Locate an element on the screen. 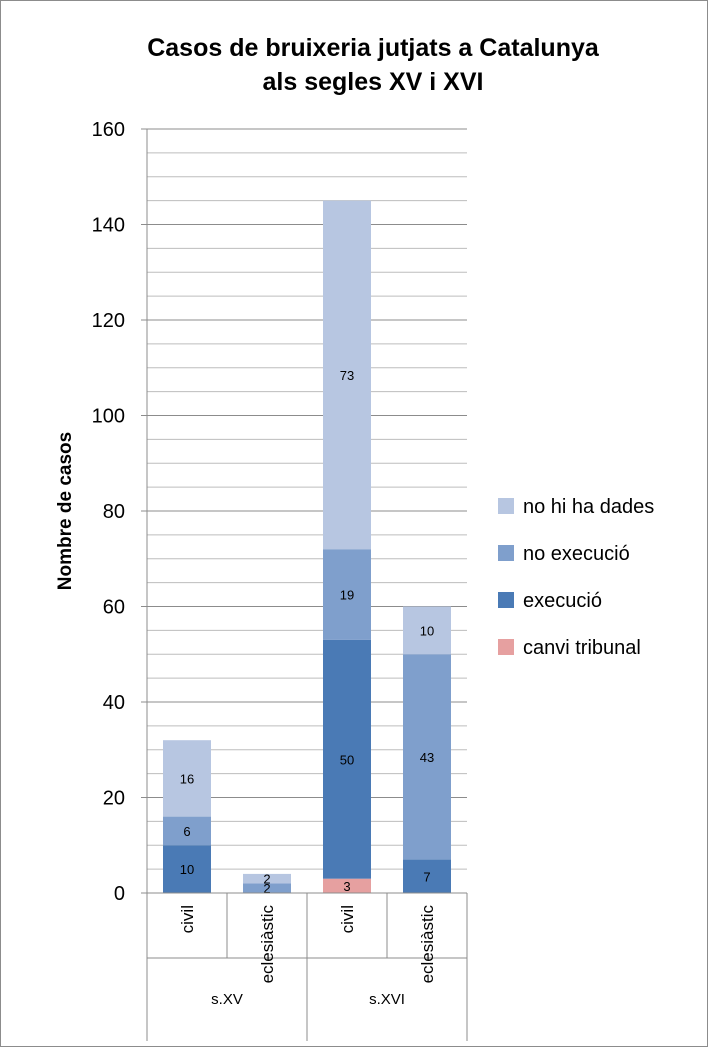 The width and height of the screenshot is (708, 1048). data-label: 19 is located at coordinates (347, 595).